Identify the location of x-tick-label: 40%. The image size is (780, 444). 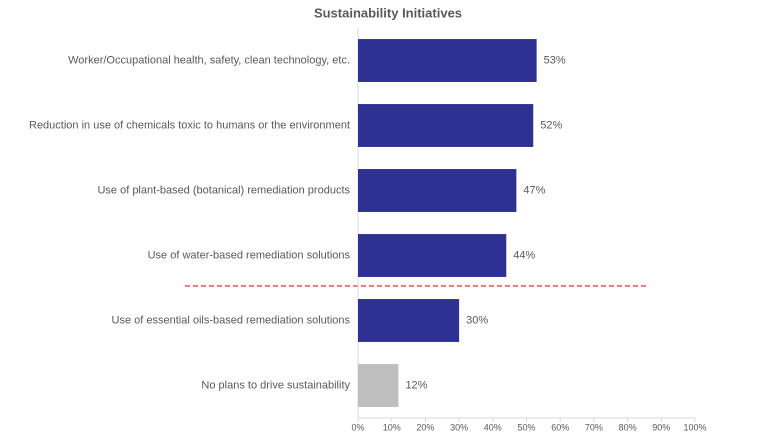
(493, 427).